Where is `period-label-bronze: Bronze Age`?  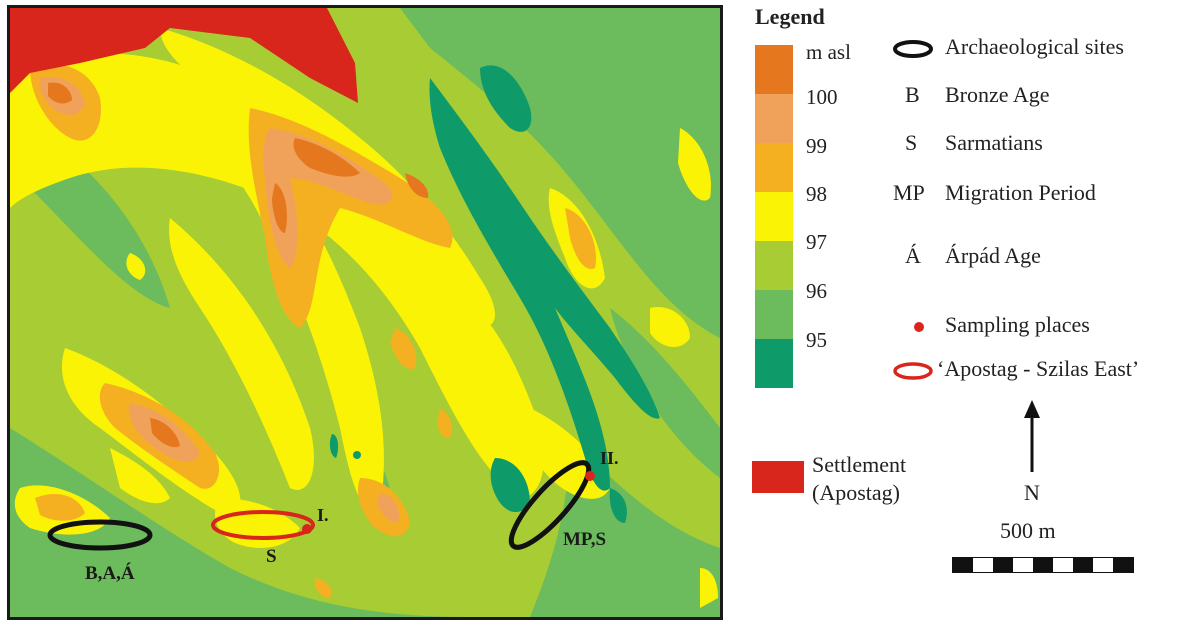
period-label-bronze: Bronze Age is located at coordinates (997, 94).